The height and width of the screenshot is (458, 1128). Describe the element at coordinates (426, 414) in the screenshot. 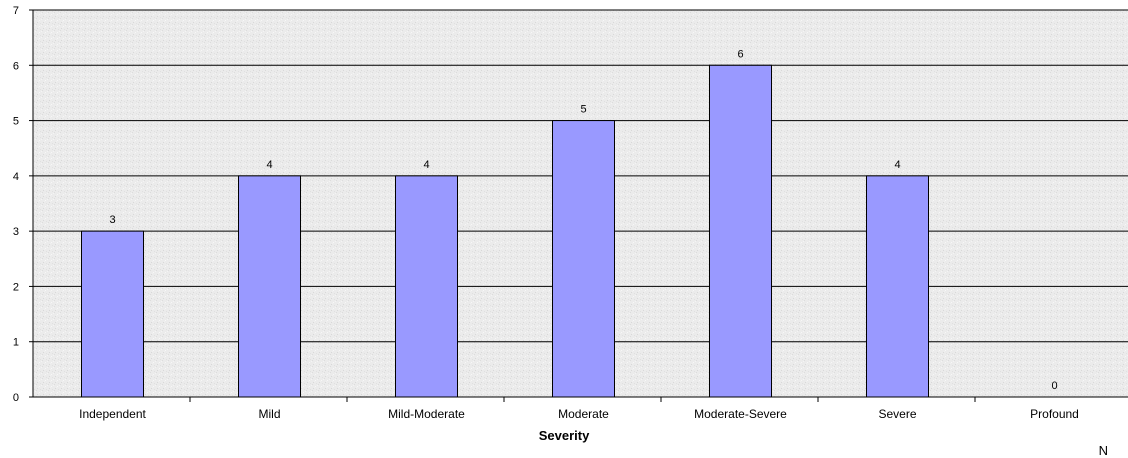

I see `x-tick-label: Mild-Moderate` at that location.